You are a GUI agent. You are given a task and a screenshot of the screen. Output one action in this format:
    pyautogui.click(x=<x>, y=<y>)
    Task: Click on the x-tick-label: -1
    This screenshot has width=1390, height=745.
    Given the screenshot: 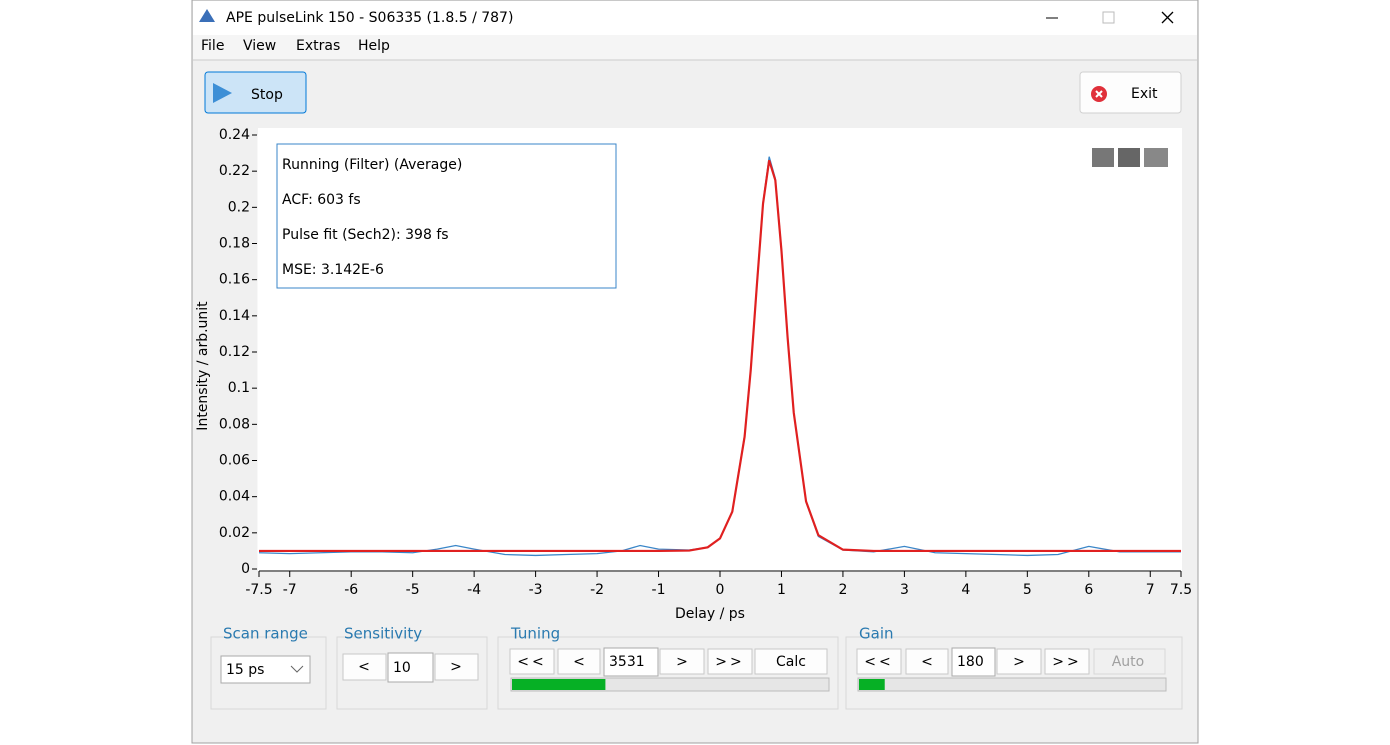 What is the action you would take?
    pyautogui.click(x=659, y=590)
    